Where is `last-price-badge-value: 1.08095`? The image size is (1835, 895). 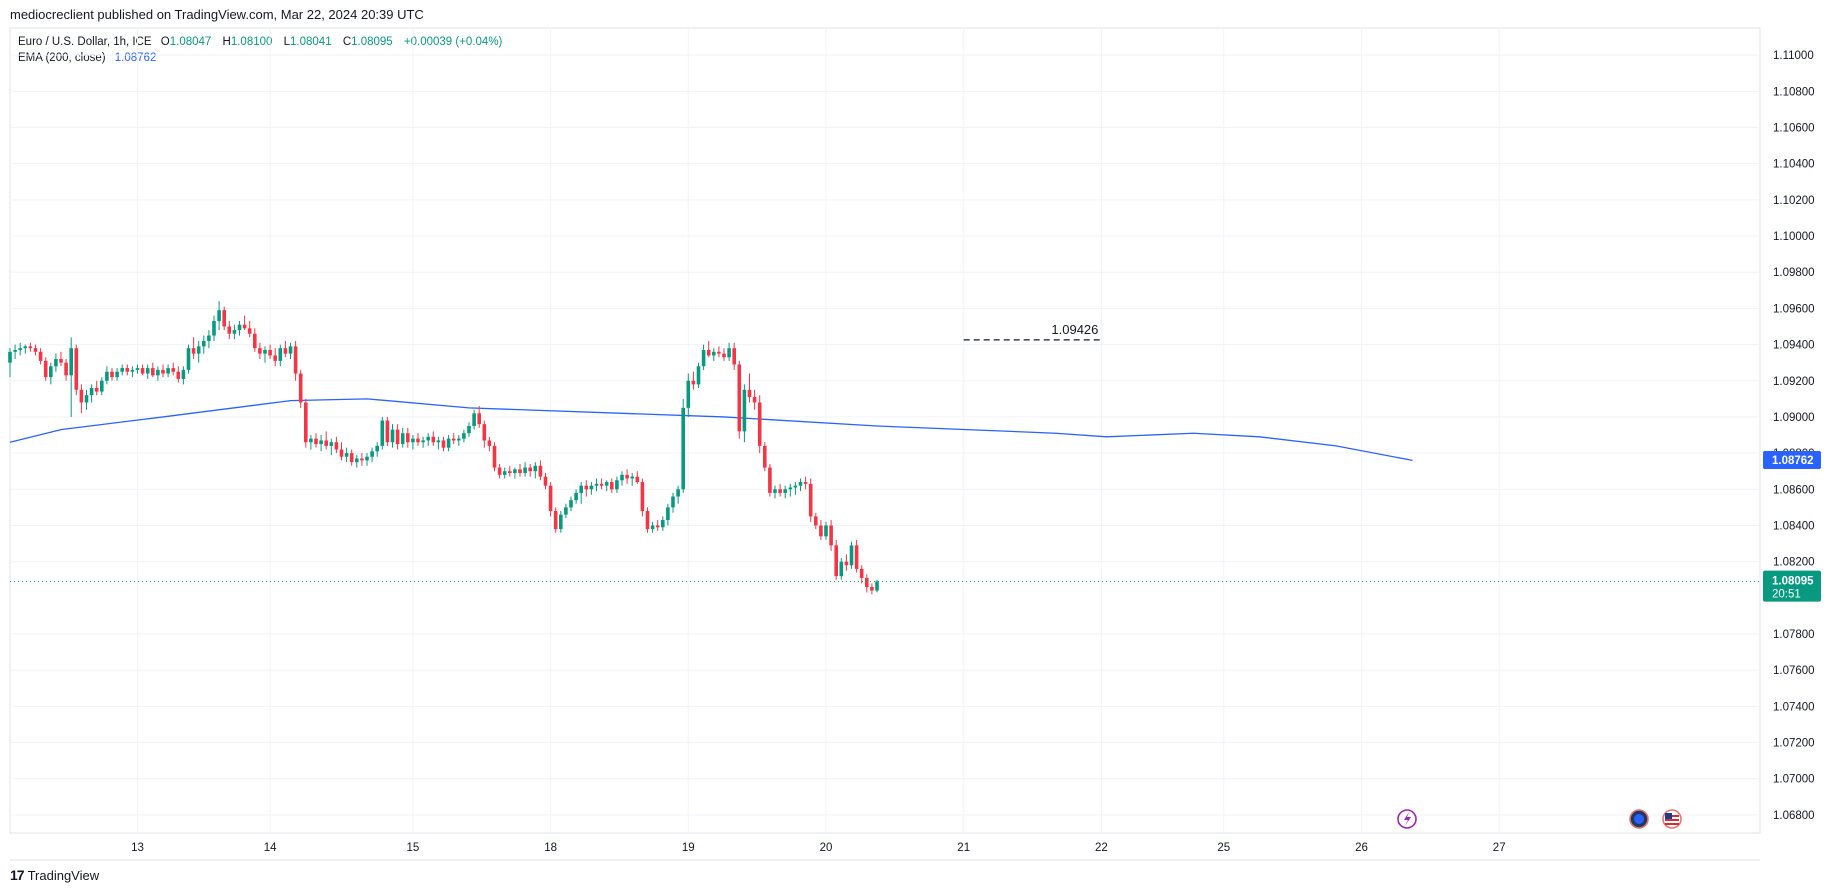 last-price-badge-value: 1.08095 is located at coordinates (1793, 582).